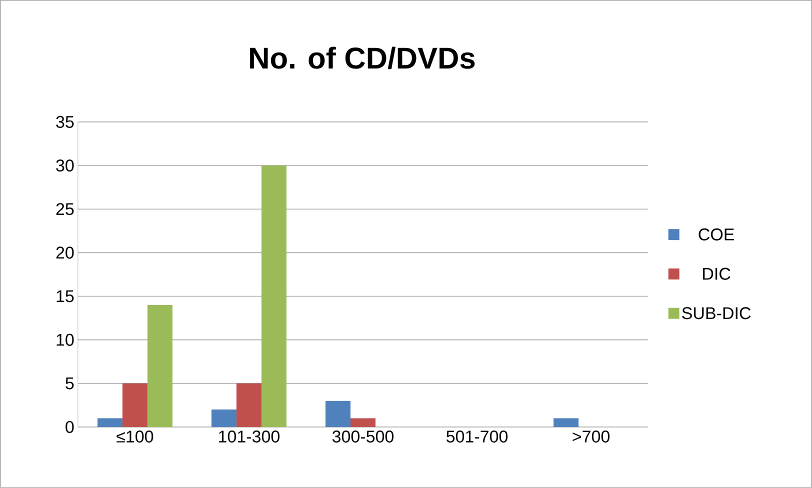 Image resolution: width=812 pixels, height=488 pixels. What do you see at coordinates (716, 234) in the screenshot?
I see `legend-label: COE` at bounding box center [716, 234].